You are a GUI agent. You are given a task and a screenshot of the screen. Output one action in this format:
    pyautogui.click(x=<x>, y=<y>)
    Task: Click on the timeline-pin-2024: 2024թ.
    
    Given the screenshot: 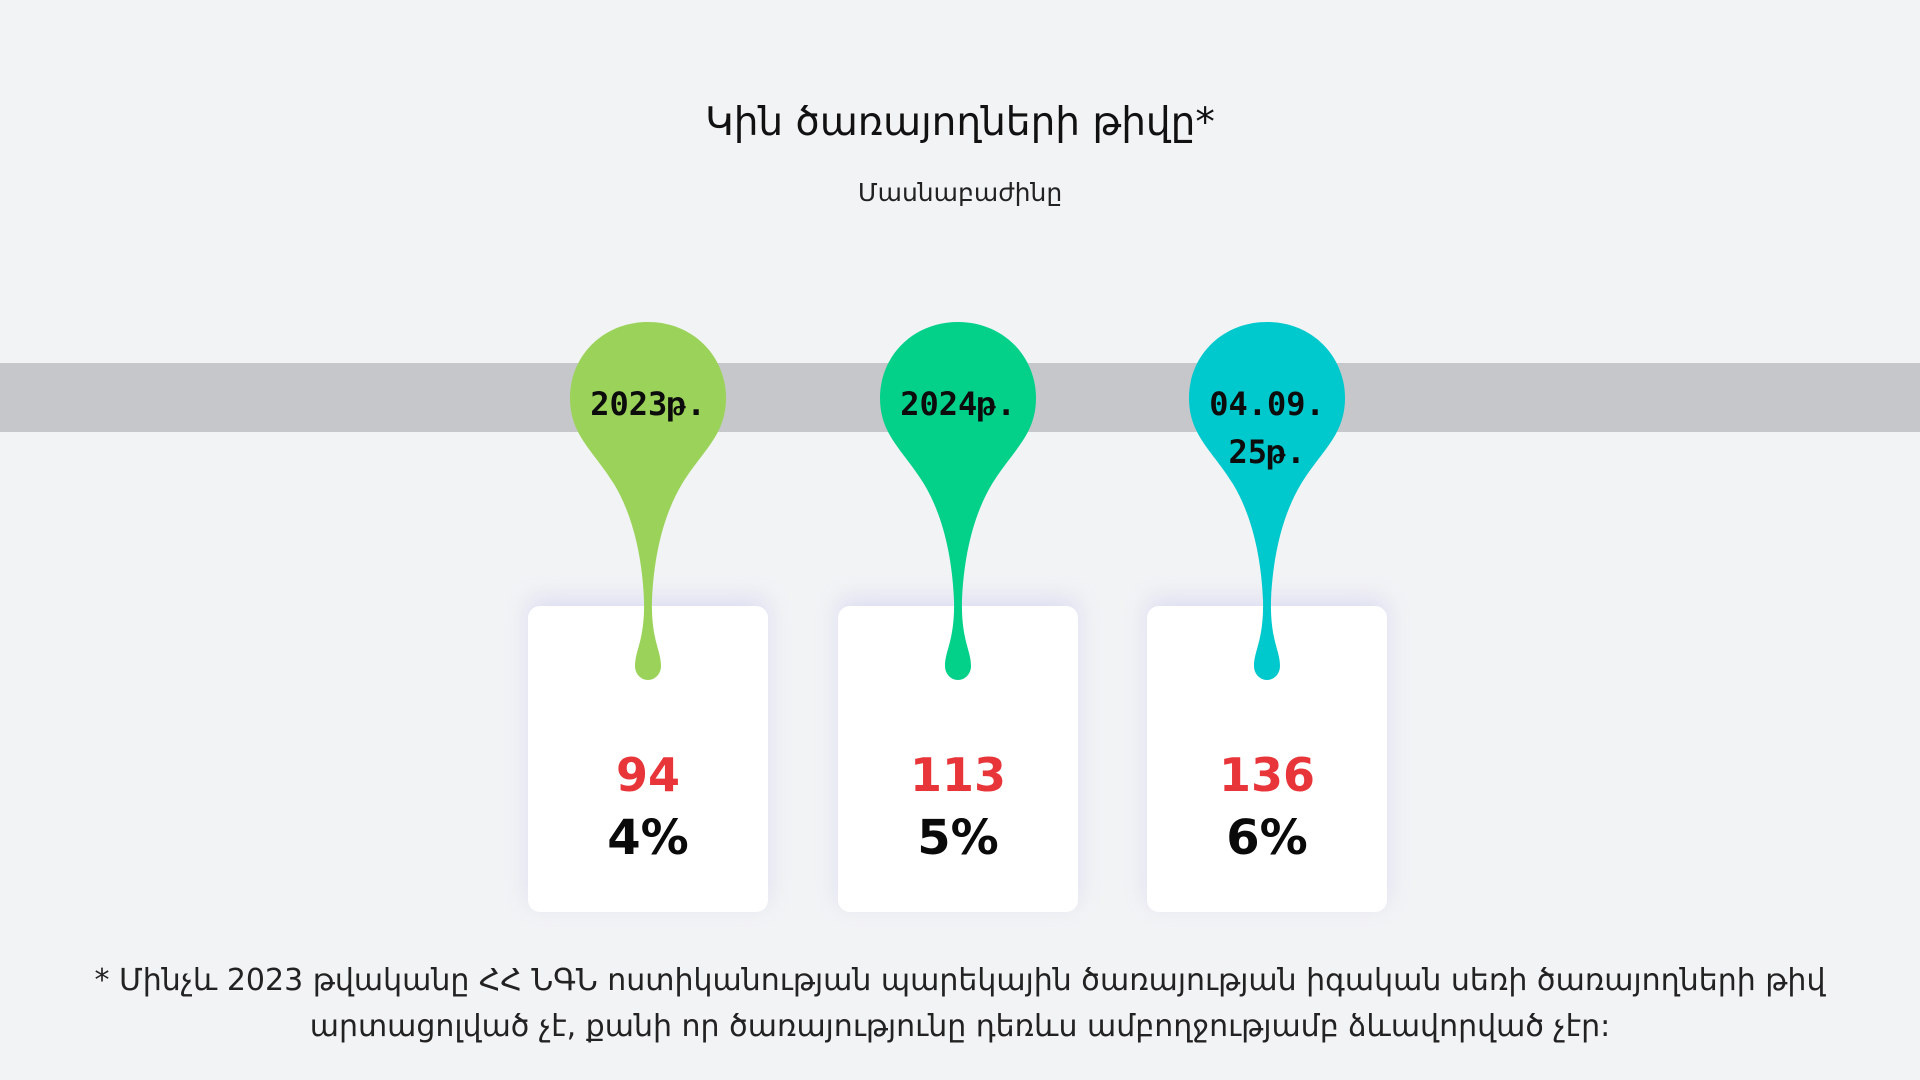 What is the action you would take?
    pyautogui.click(x=958, y=512)
    